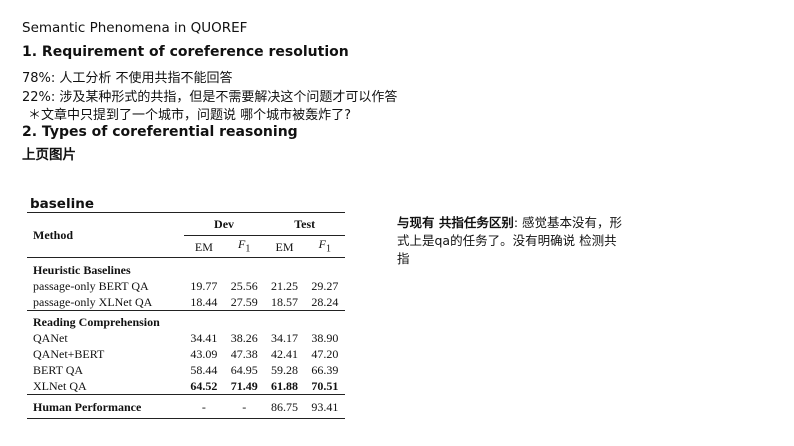 The image size is (794, 446). Describe the element at coordinates (285, 370) in the screenshot. I see `test-em: 59.28` at that location.